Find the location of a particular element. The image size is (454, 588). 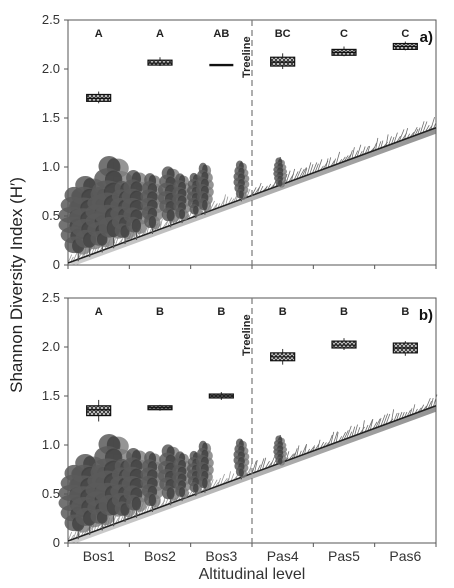

x-tick-label: Bos1 is located at coordinates (99, 556).